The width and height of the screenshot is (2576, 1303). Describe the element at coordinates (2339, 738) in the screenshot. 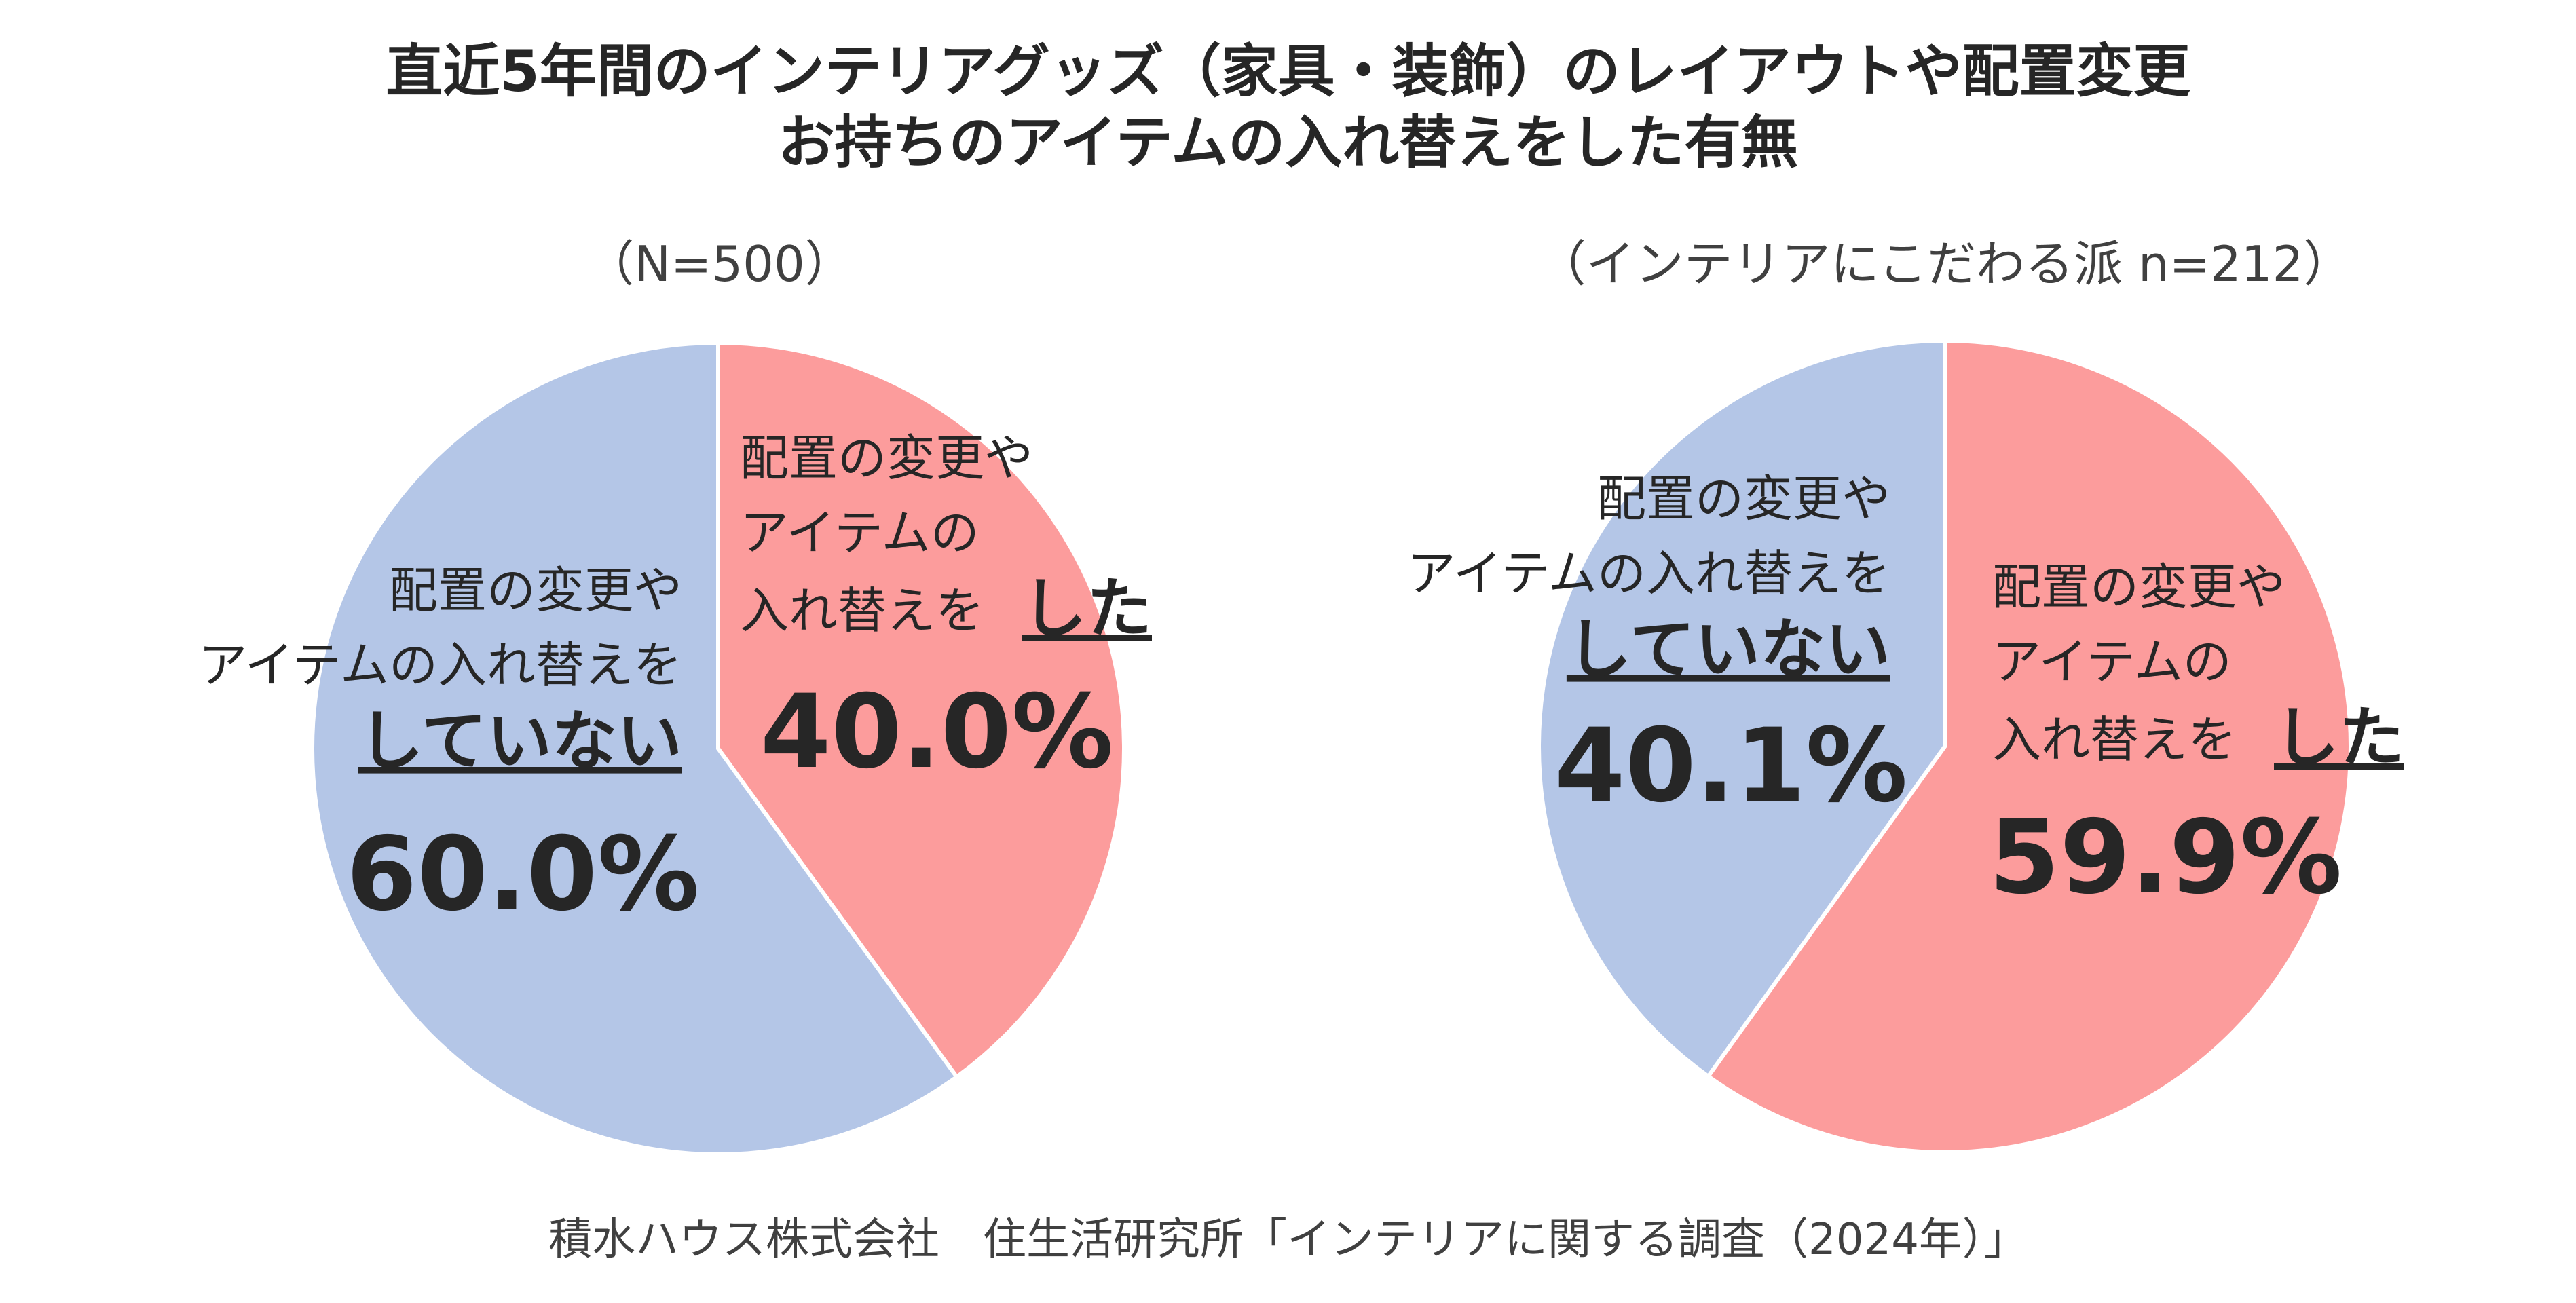

I see `right-did-emphasis: した` at that location.